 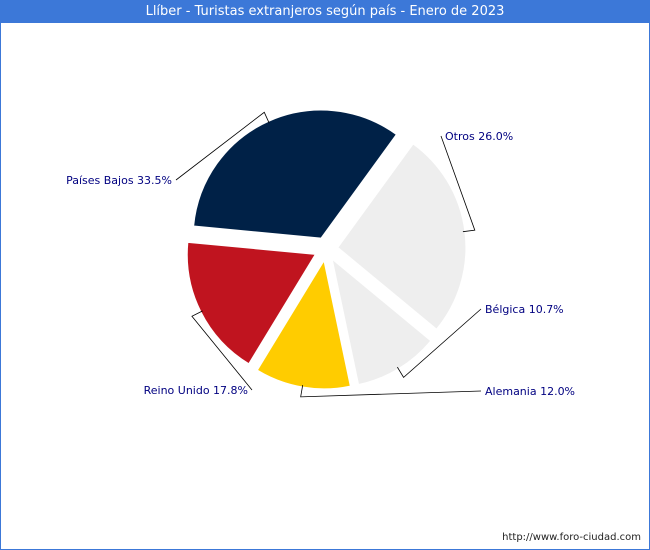 I want to click on slice-label: Alemania 12.0%, so click(x=530, y=391).